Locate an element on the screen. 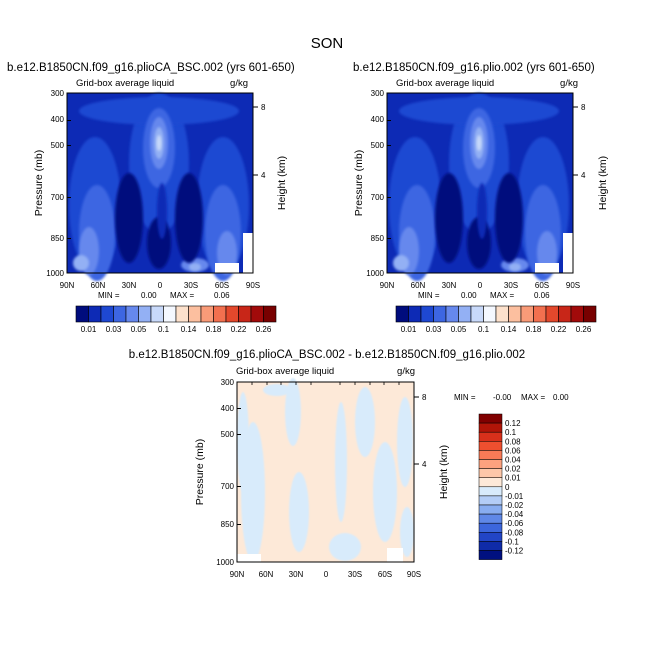 This screenshot has width=654, height=654. colorbar-label: 0.18 is located at coordinates (214, 329).